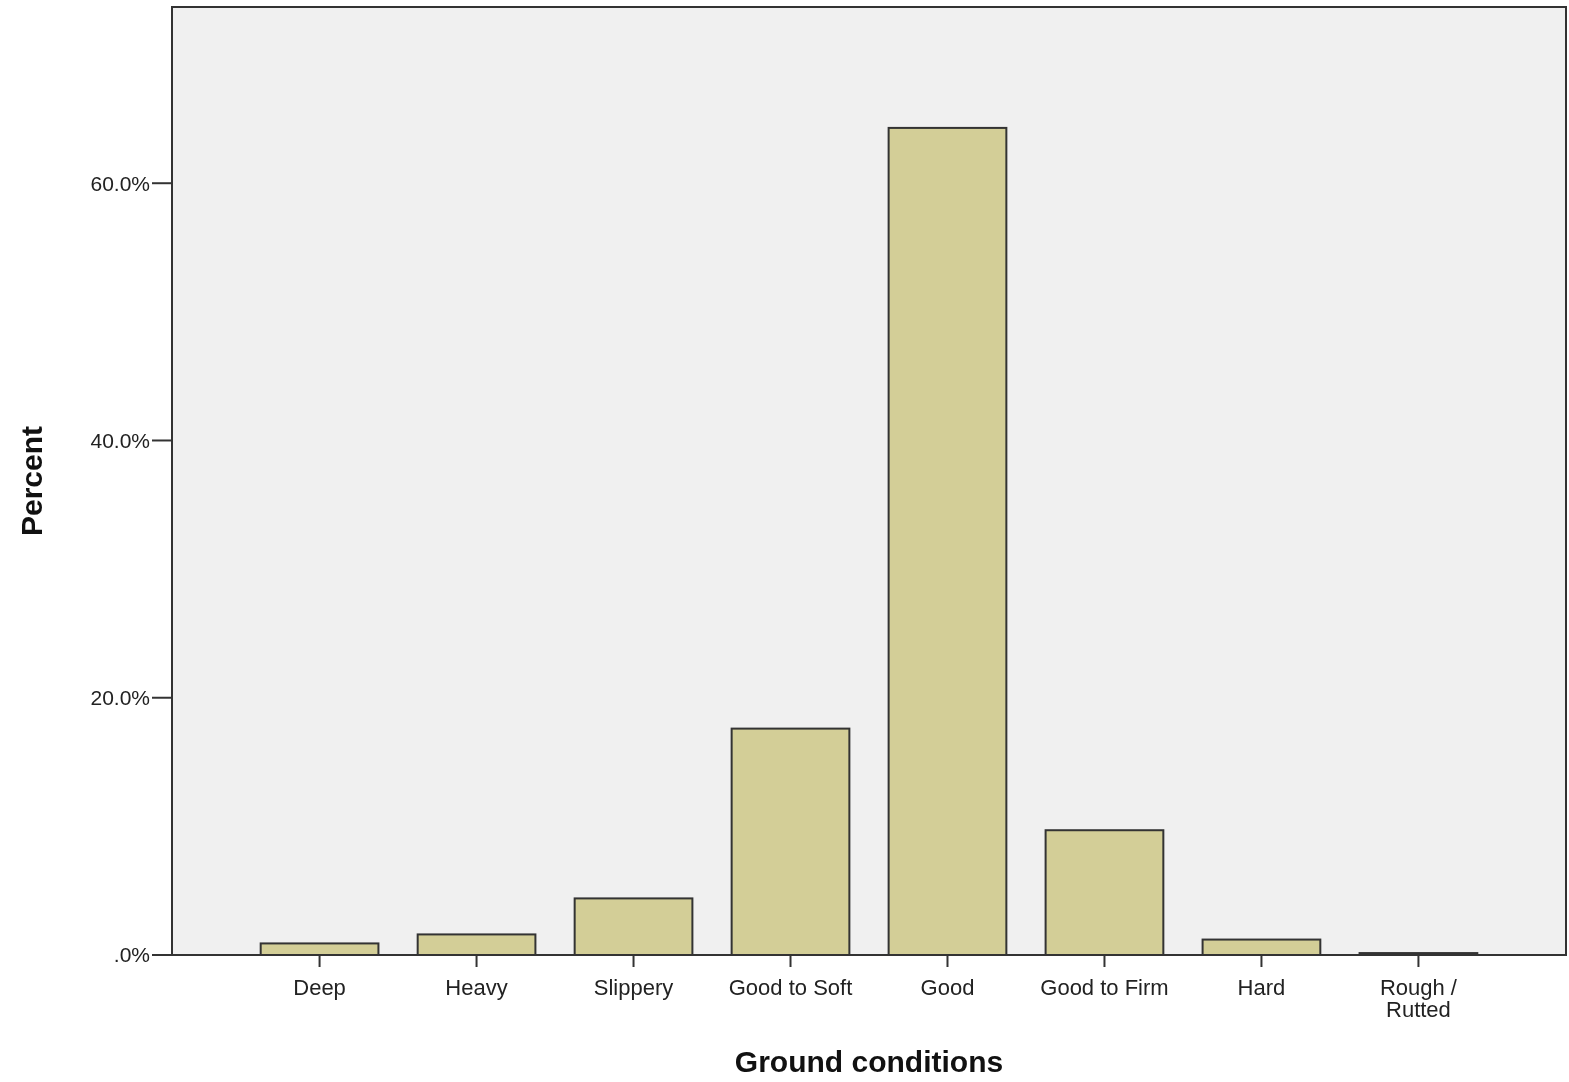 This screenshot has height=1082, width=1569. Describe the element at coordinates (633, 987) in the screenshot. I see `x-tick-label: Slippery` at that location.